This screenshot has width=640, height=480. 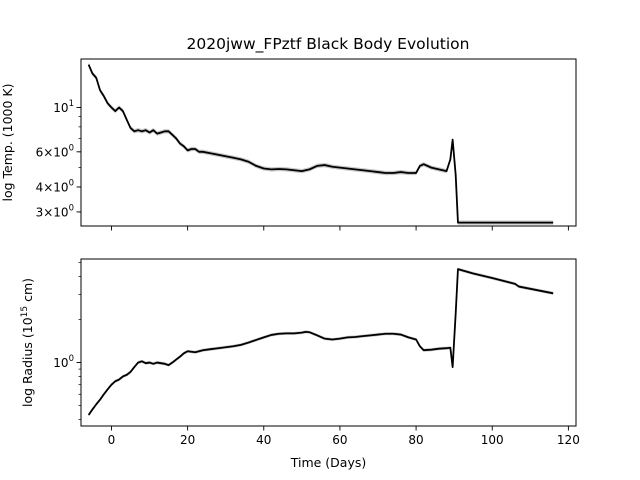 What do you see at coordinates (63, 107) in the screenshot?
I see `y-tick-label: 10¹` at bounding box center [63, 107].